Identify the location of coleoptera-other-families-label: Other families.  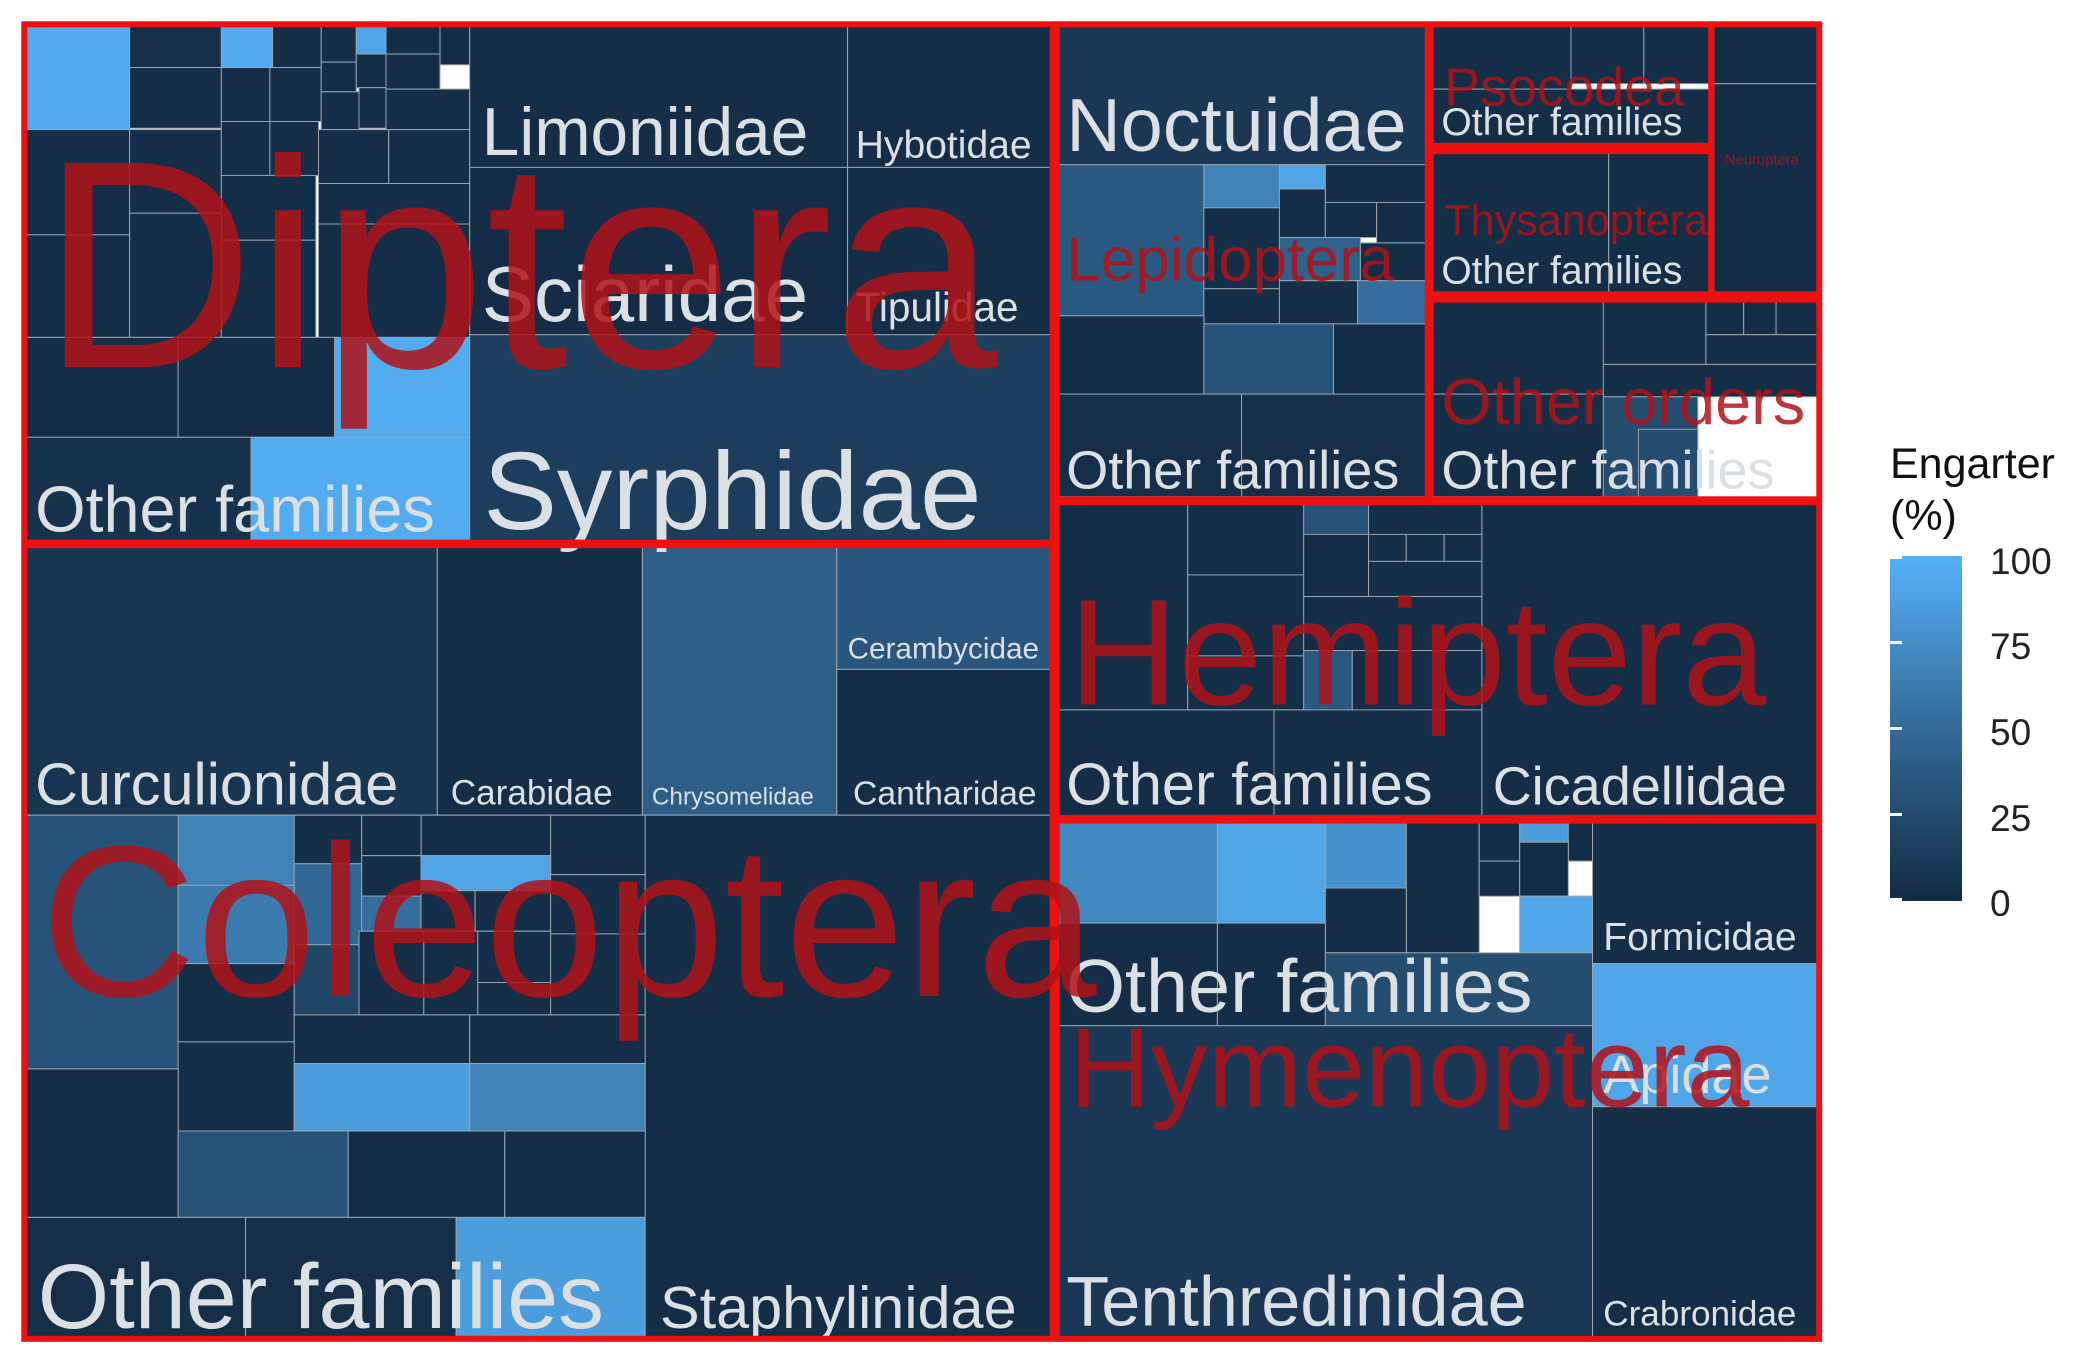
(321, 1297).